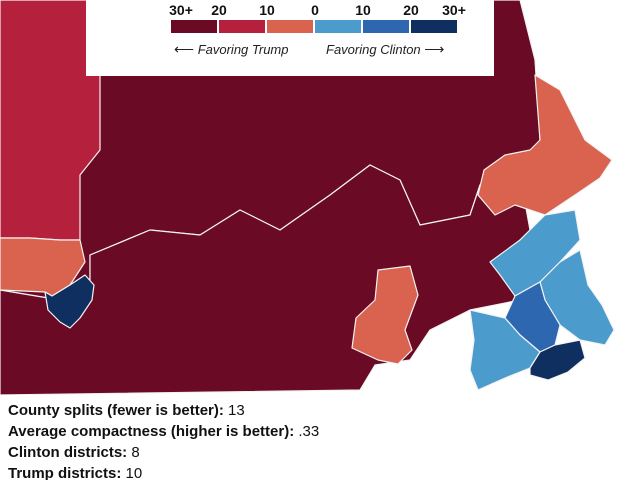 The width and height of the screenshot is (640, 480). Describe the element at coordinates (236, 410) in the screenshot. I see `stat-value: 13` at that location.